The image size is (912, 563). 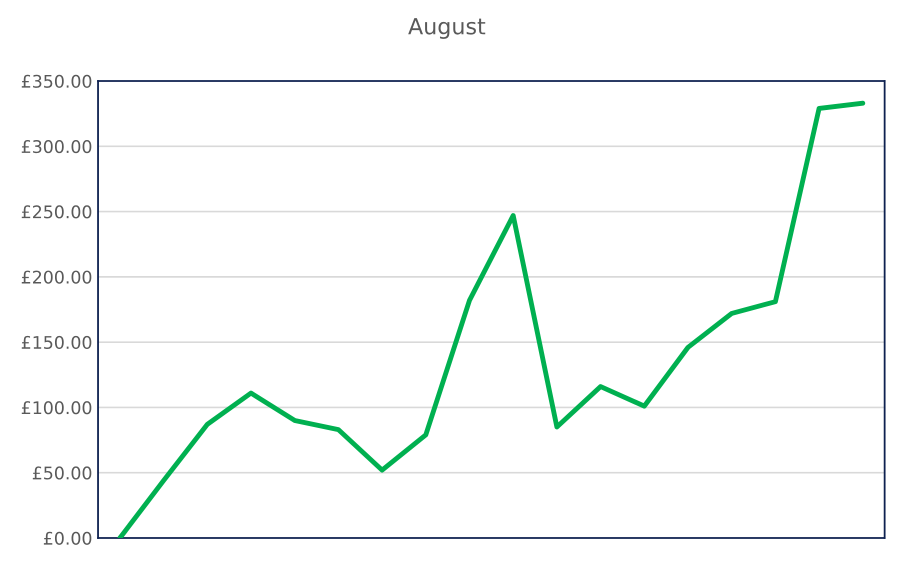 I want to click on y-tick-label: £300.00, so click(x=57, y=147).